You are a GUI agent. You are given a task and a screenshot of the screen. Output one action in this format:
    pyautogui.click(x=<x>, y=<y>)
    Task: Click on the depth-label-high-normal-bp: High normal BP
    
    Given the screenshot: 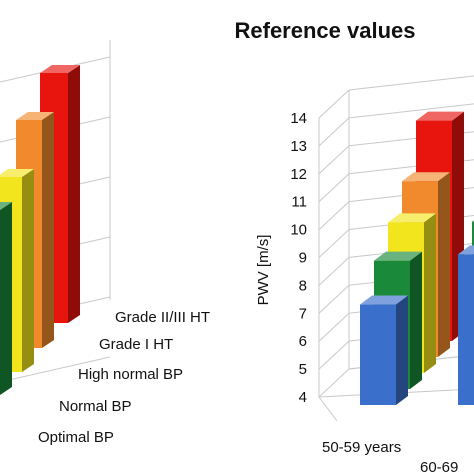 What is the action you would take?
    pyautogui.click(x=130, y=374)
    